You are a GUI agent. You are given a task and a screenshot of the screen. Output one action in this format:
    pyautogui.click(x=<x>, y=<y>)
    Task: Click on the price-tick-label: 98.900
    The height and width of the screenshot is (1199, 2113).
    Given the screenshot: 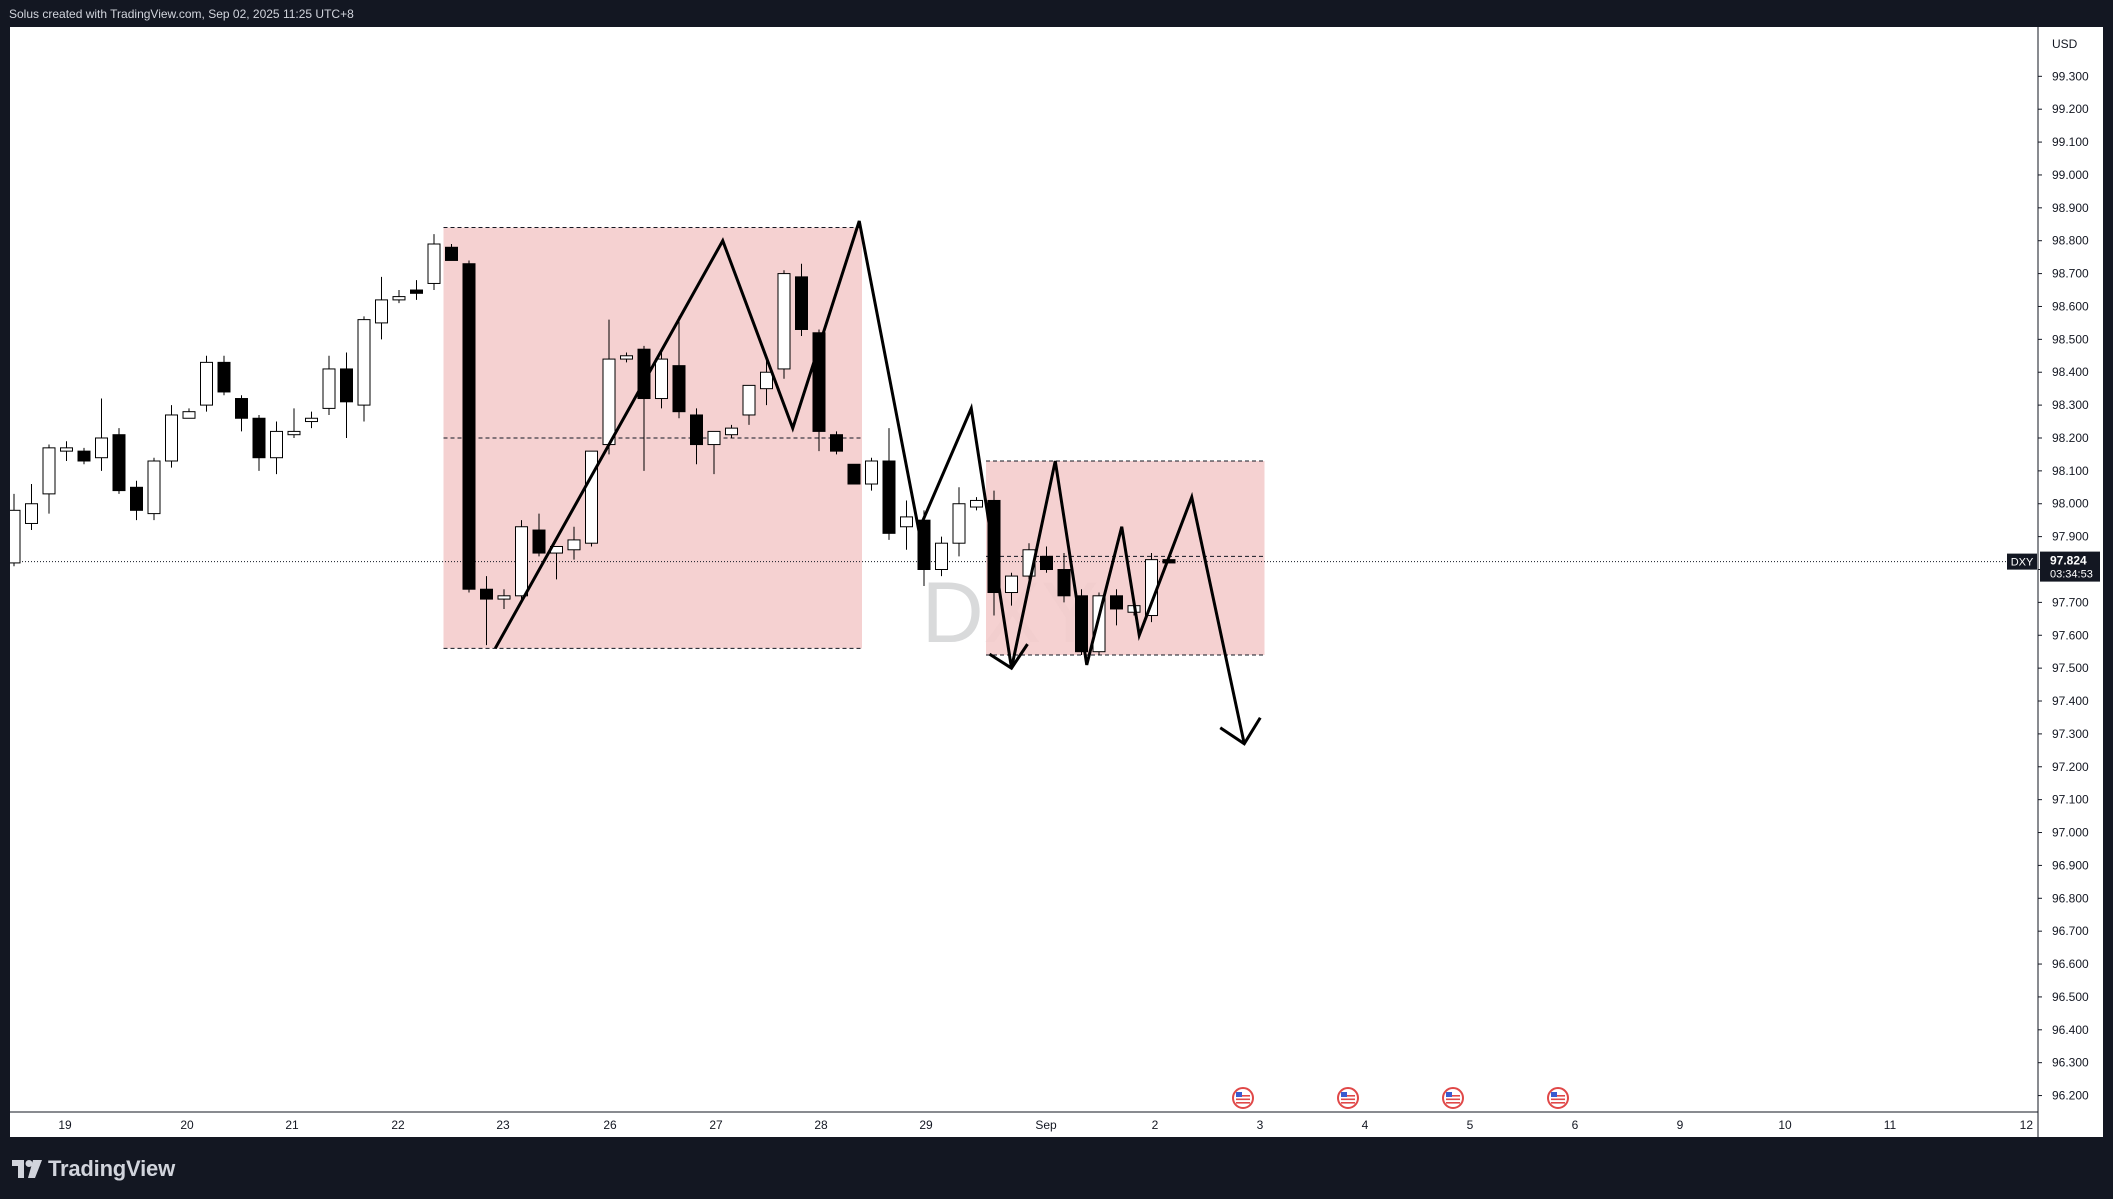 What is the action you would take?
    pyautogui.click(x=2070, y=208)
    